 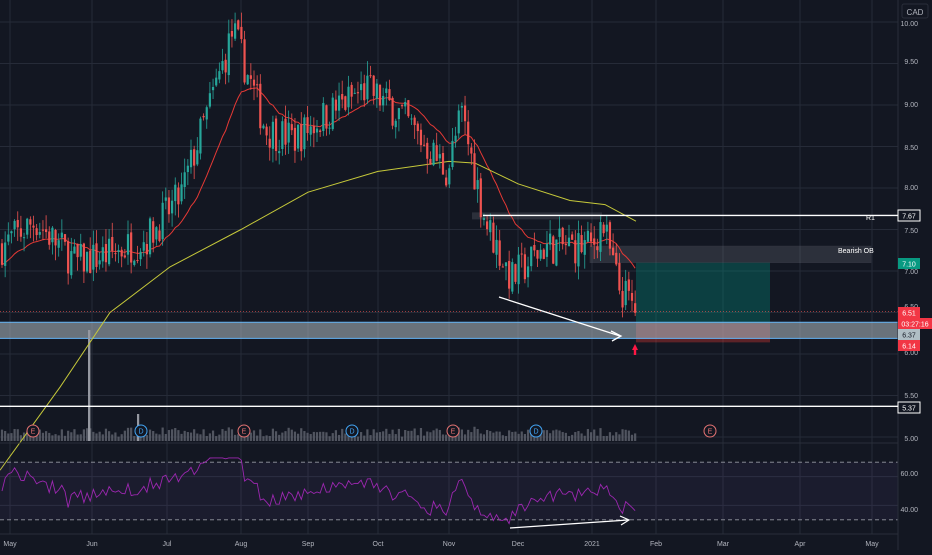 I want to click on price-badge-label: 5.37, so click(x=909, y=409).